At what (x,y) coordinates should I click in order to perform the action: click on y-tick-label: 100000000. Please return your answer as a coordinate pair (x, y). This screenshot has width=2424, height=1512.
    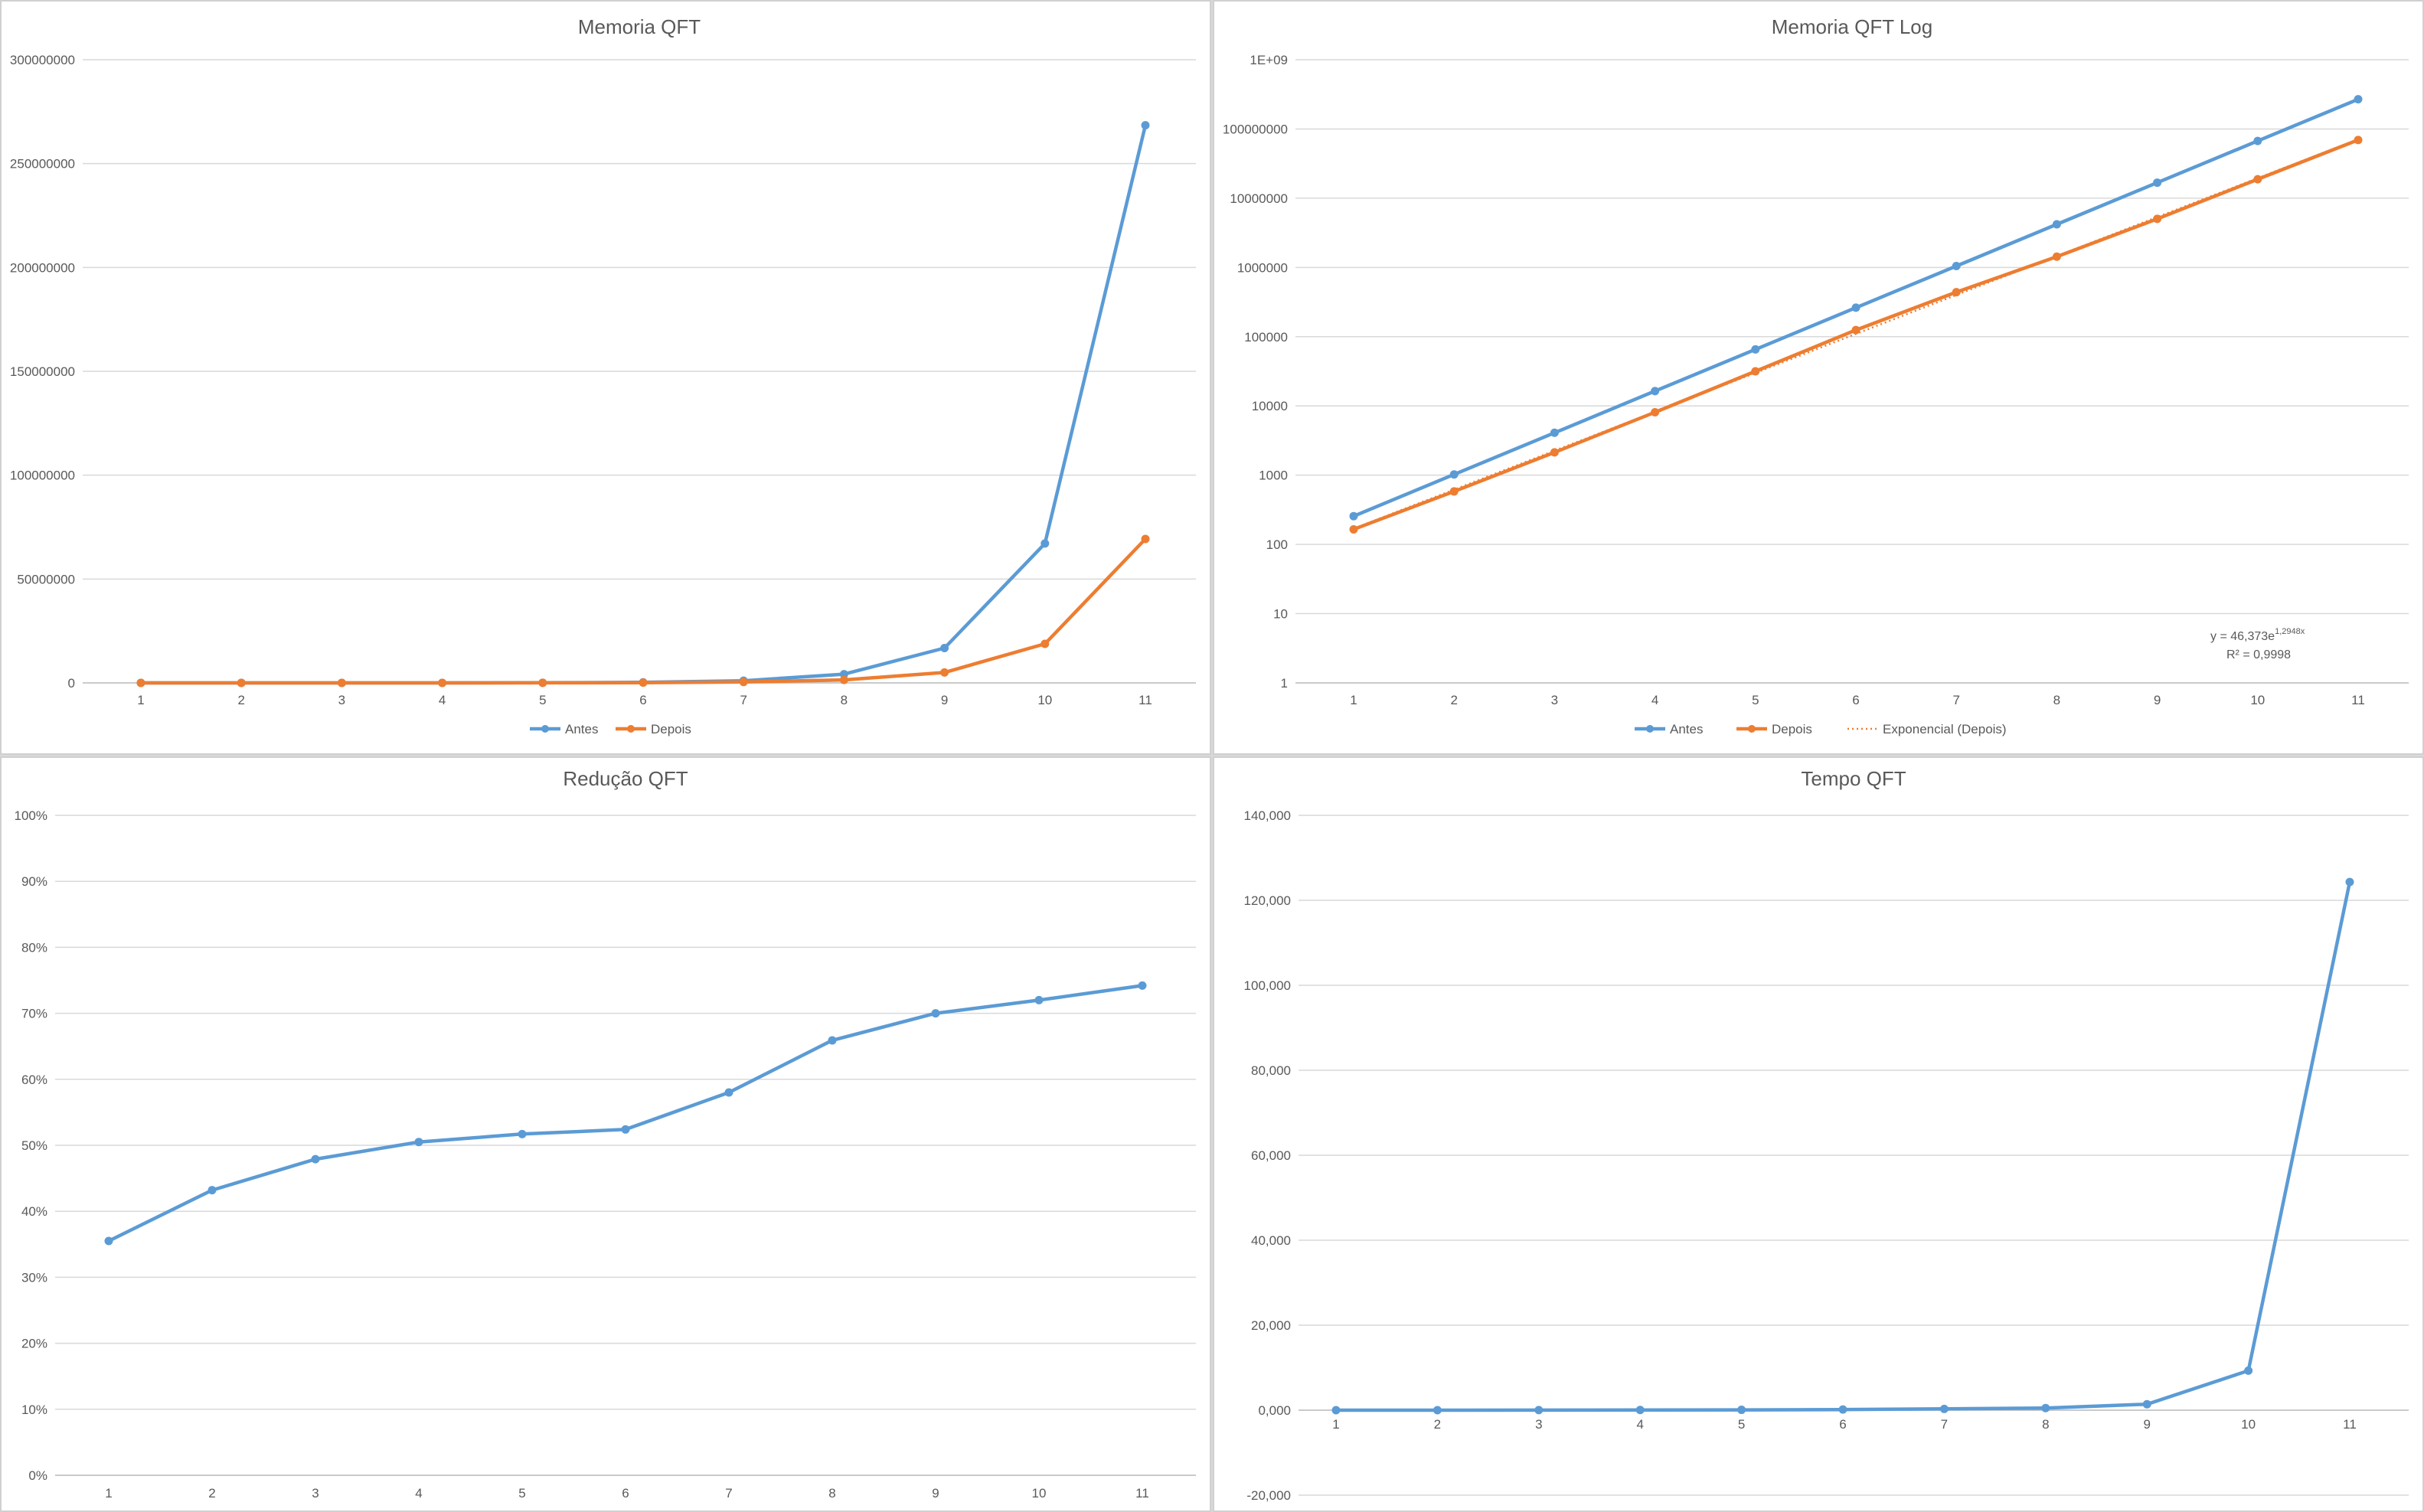
    Looking at the image, I should click on (42, 476).